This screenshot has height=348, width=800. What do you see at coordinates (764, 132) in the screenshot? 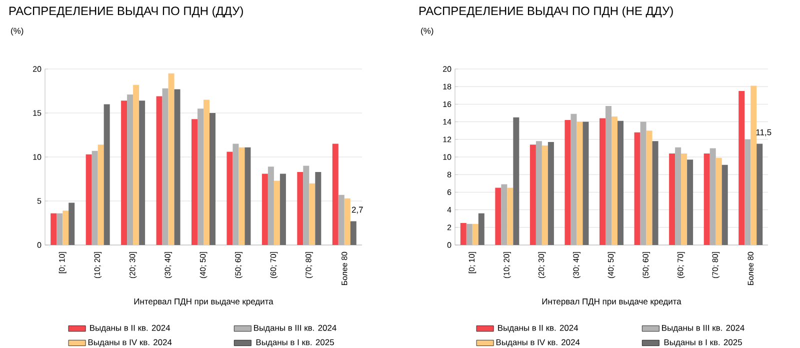
I see `data-label: 11,5` at bounding box center [764, 132].